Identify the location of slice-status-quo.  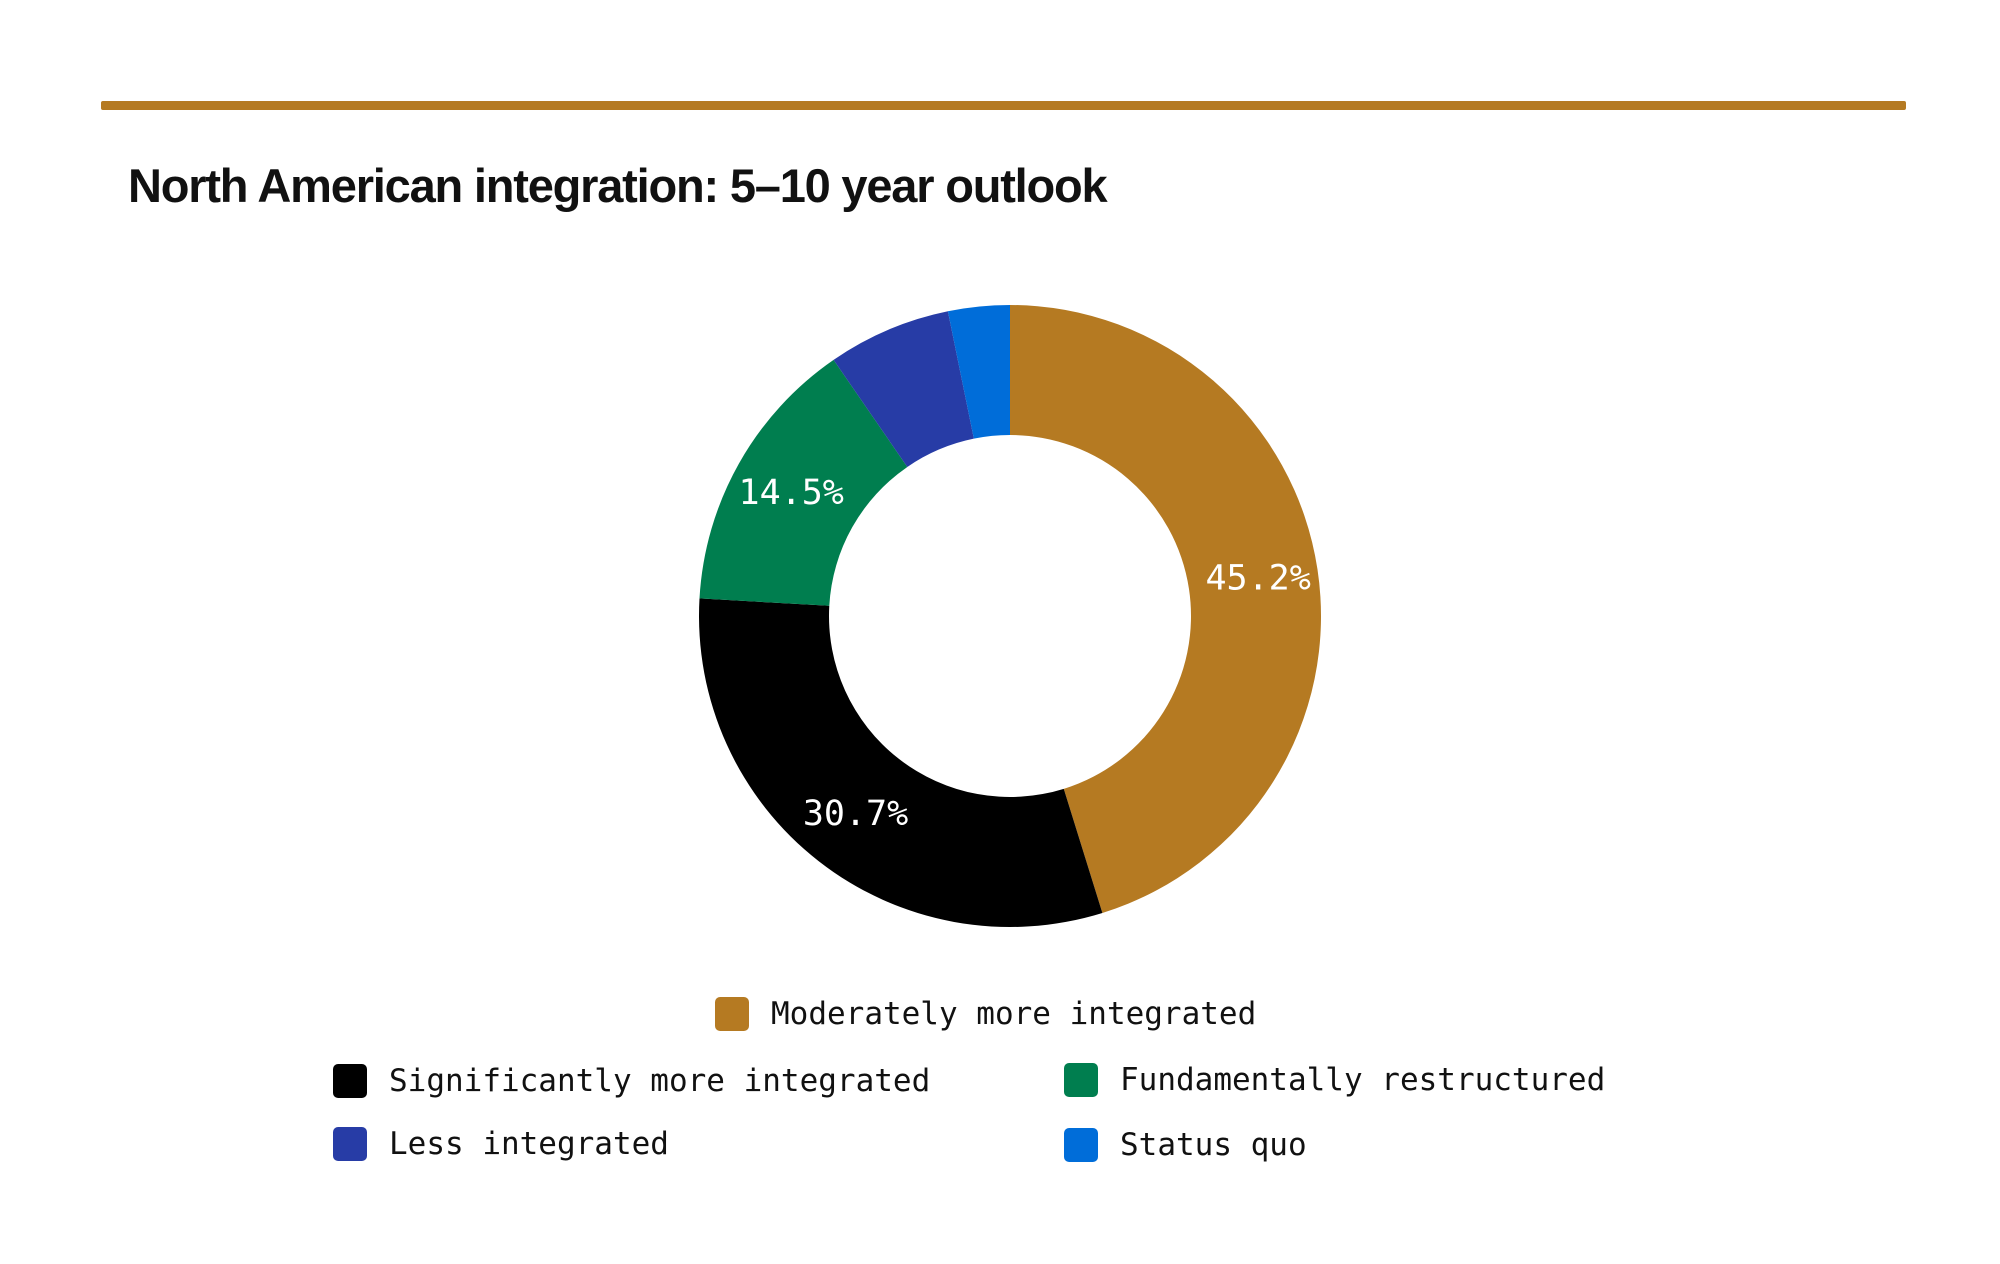
(978, 372).